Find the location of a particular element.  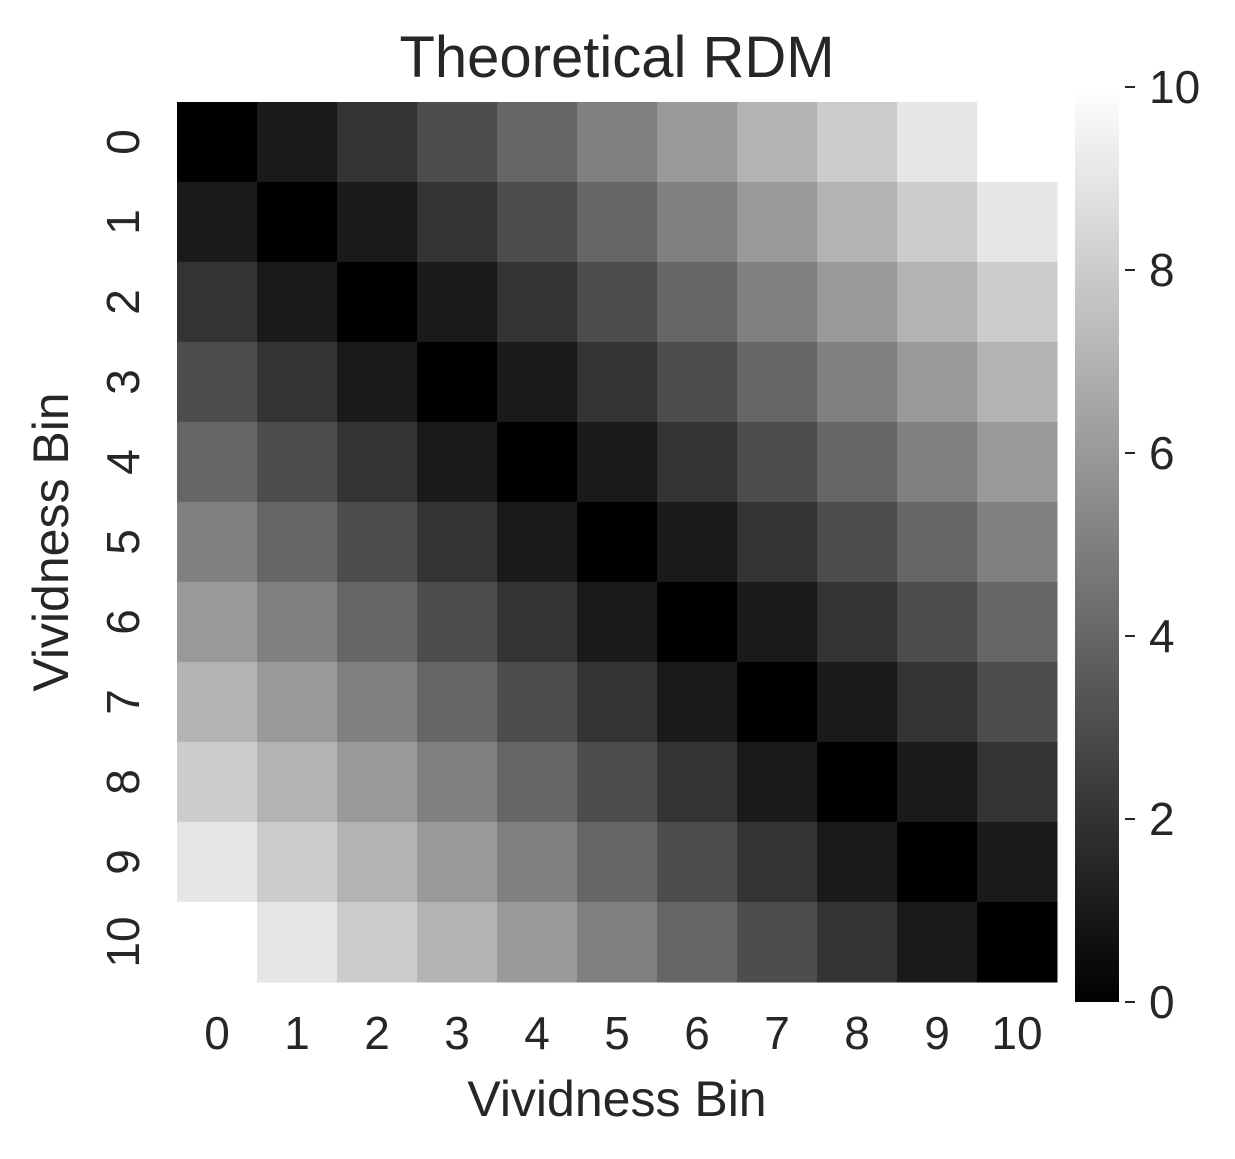

colorbar is located at coordinates (1097, 544).